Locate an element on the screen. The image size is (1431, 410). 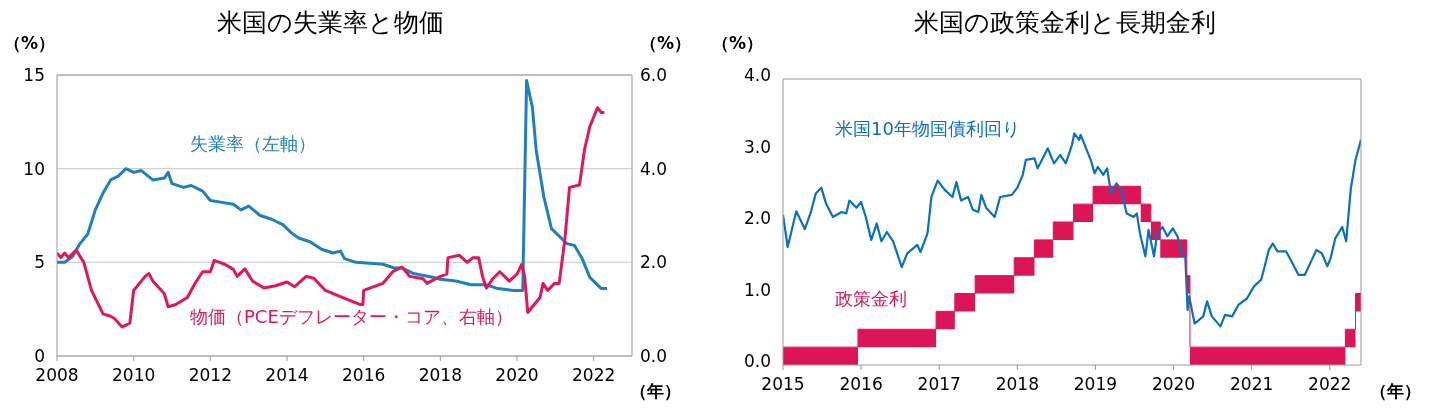
series-label: 失業率（左軸） is located at coordinates (253, 144).